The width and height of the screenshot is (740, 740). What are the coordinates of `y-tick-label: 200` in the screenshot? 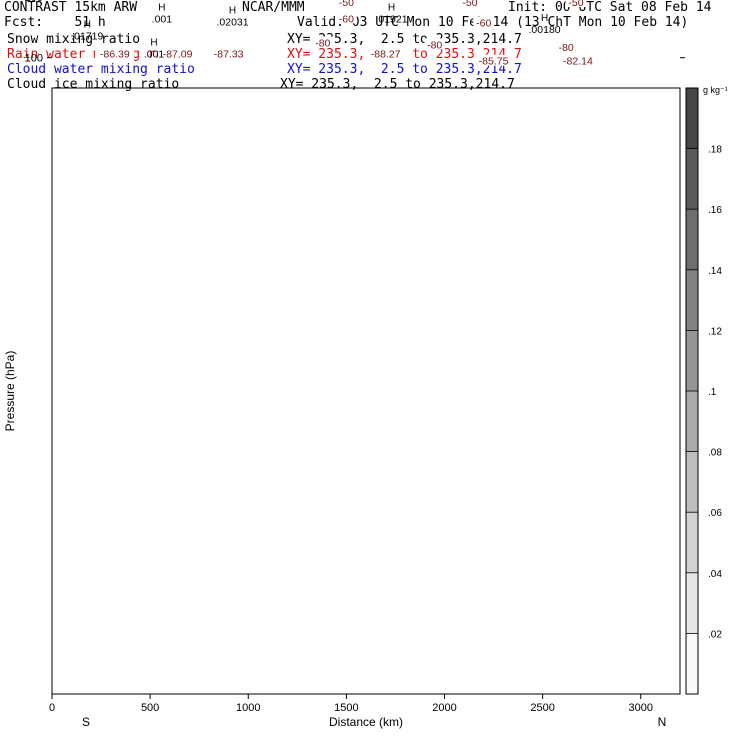 It's located at (34, 2).